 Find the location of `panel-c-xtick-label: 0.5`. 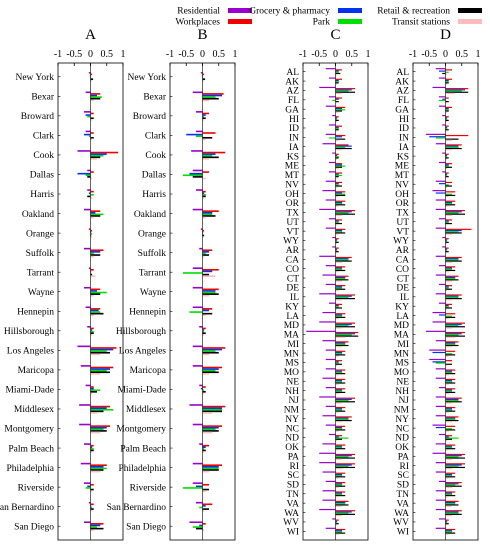

panel-c-xtick-label: 0.5 is located at coordinates (352, 54).